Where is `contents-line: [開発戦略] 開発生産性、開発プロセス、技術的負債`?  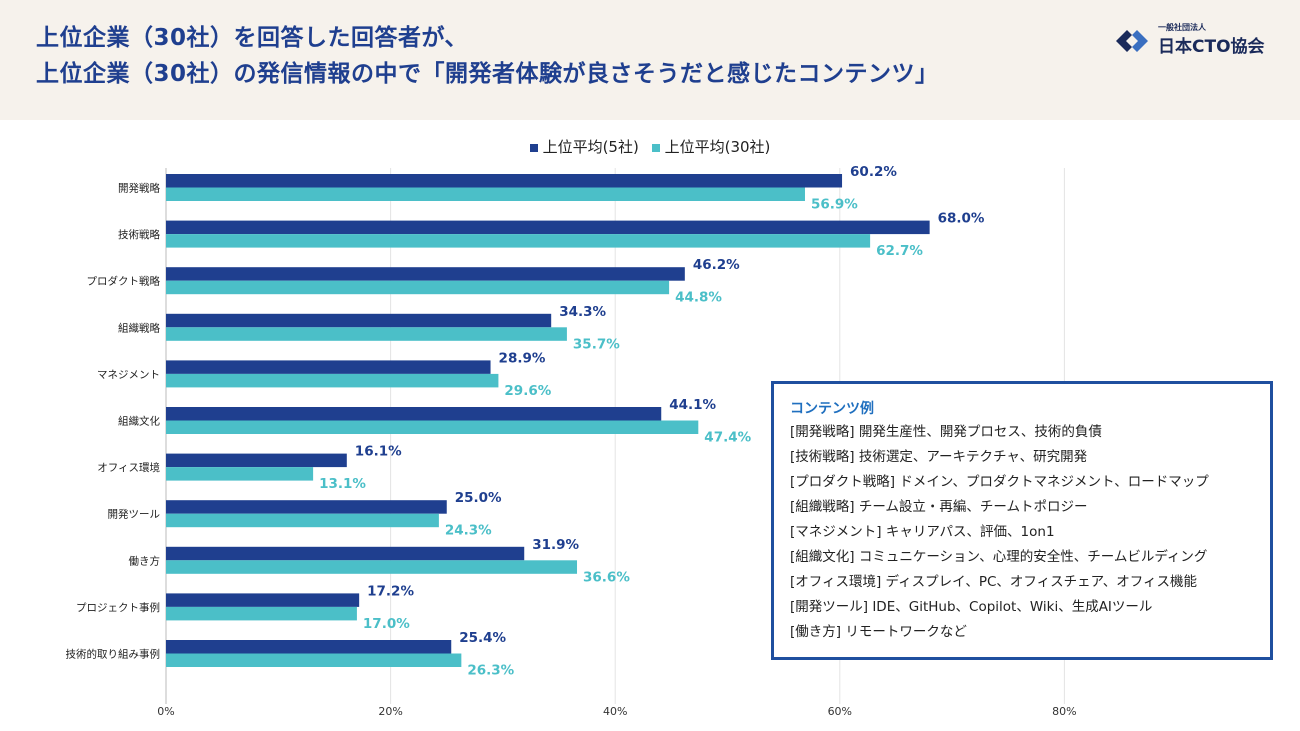 contents-line: [開発戦略] 開発生産性、開発プロセス、技術的負債 is located at coordinates (946, 432).